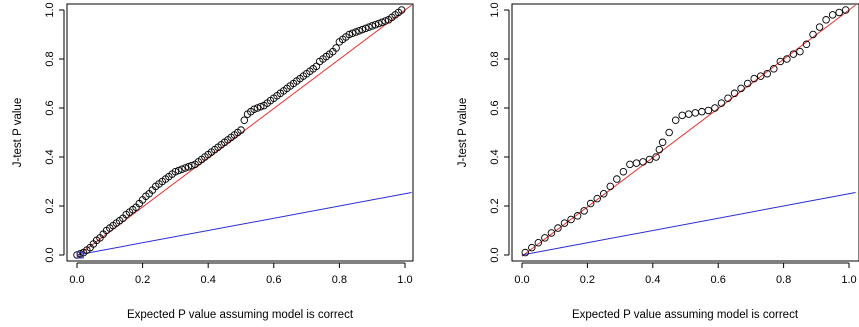  I want to click on x-tick-label: 0.8, so click(783, 280).